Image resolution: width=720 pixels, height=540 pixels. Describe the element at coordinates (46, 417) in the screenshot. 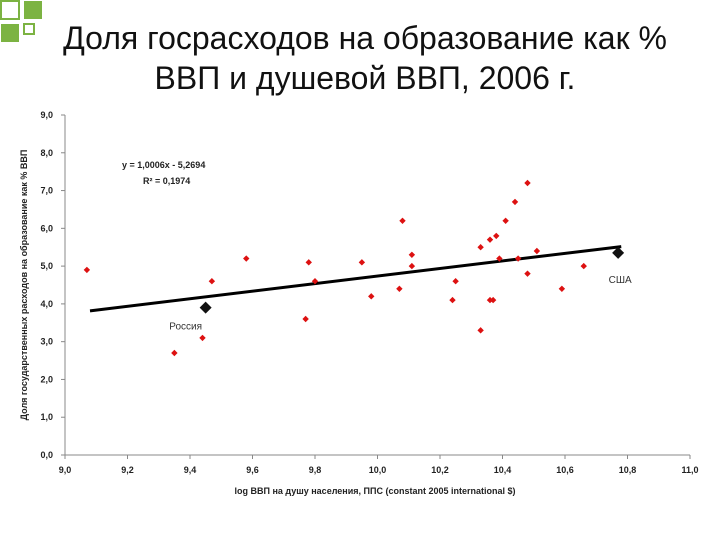

I see `y-tick-label: 1,0` at that location.